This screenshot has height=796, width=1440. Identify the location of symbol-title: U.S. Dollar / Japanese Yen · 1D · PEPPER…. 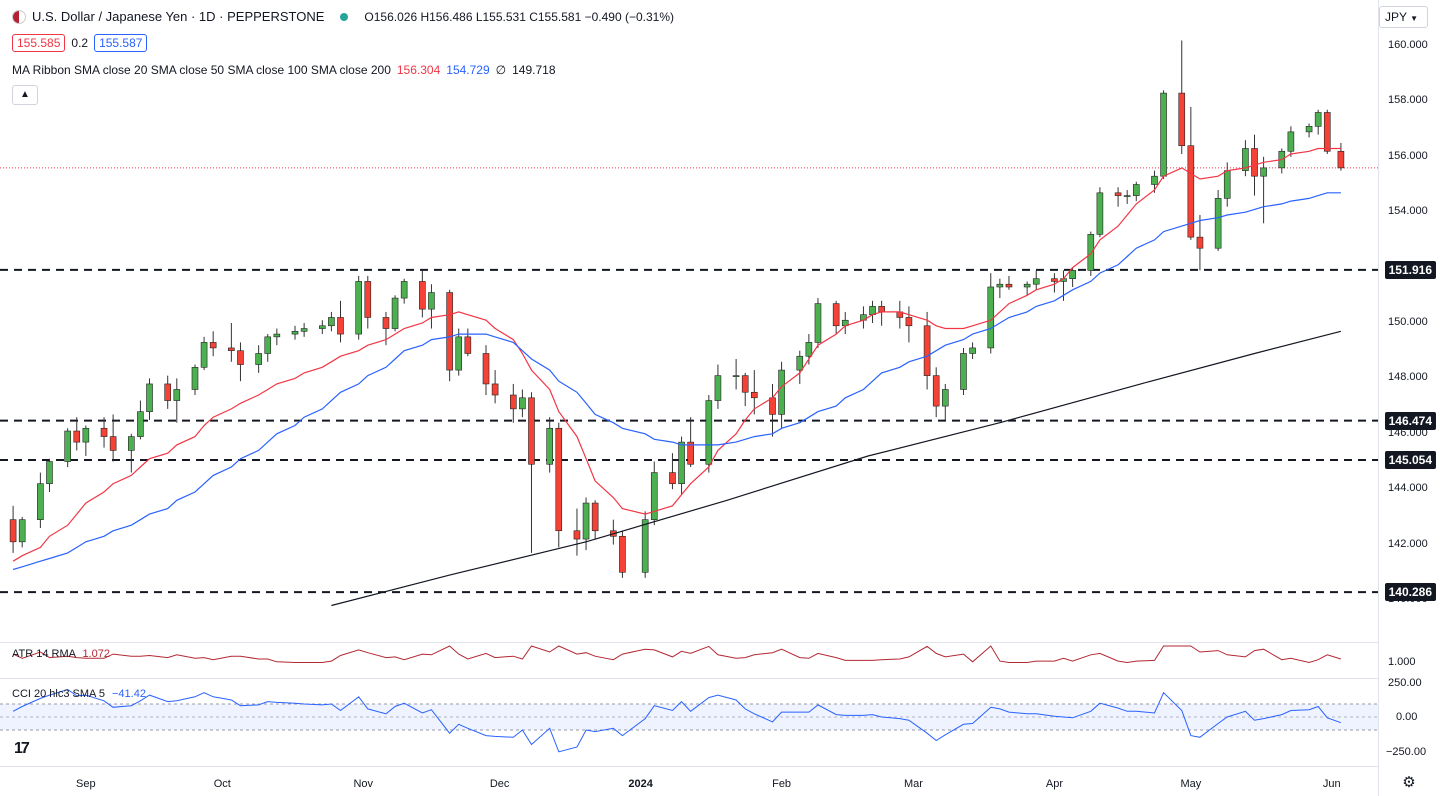
(178, 16).